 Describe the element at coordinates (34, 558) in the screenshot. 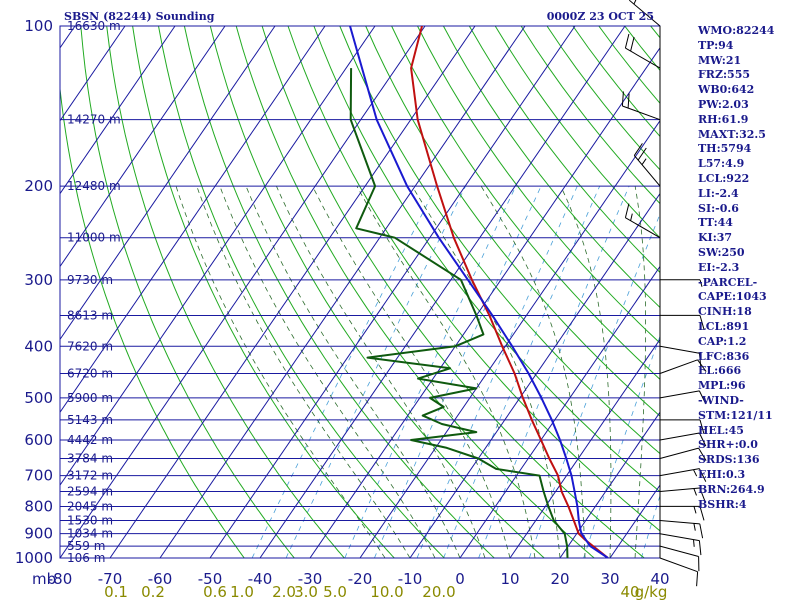

I see `pressure-tick-label: 1000` at that location.